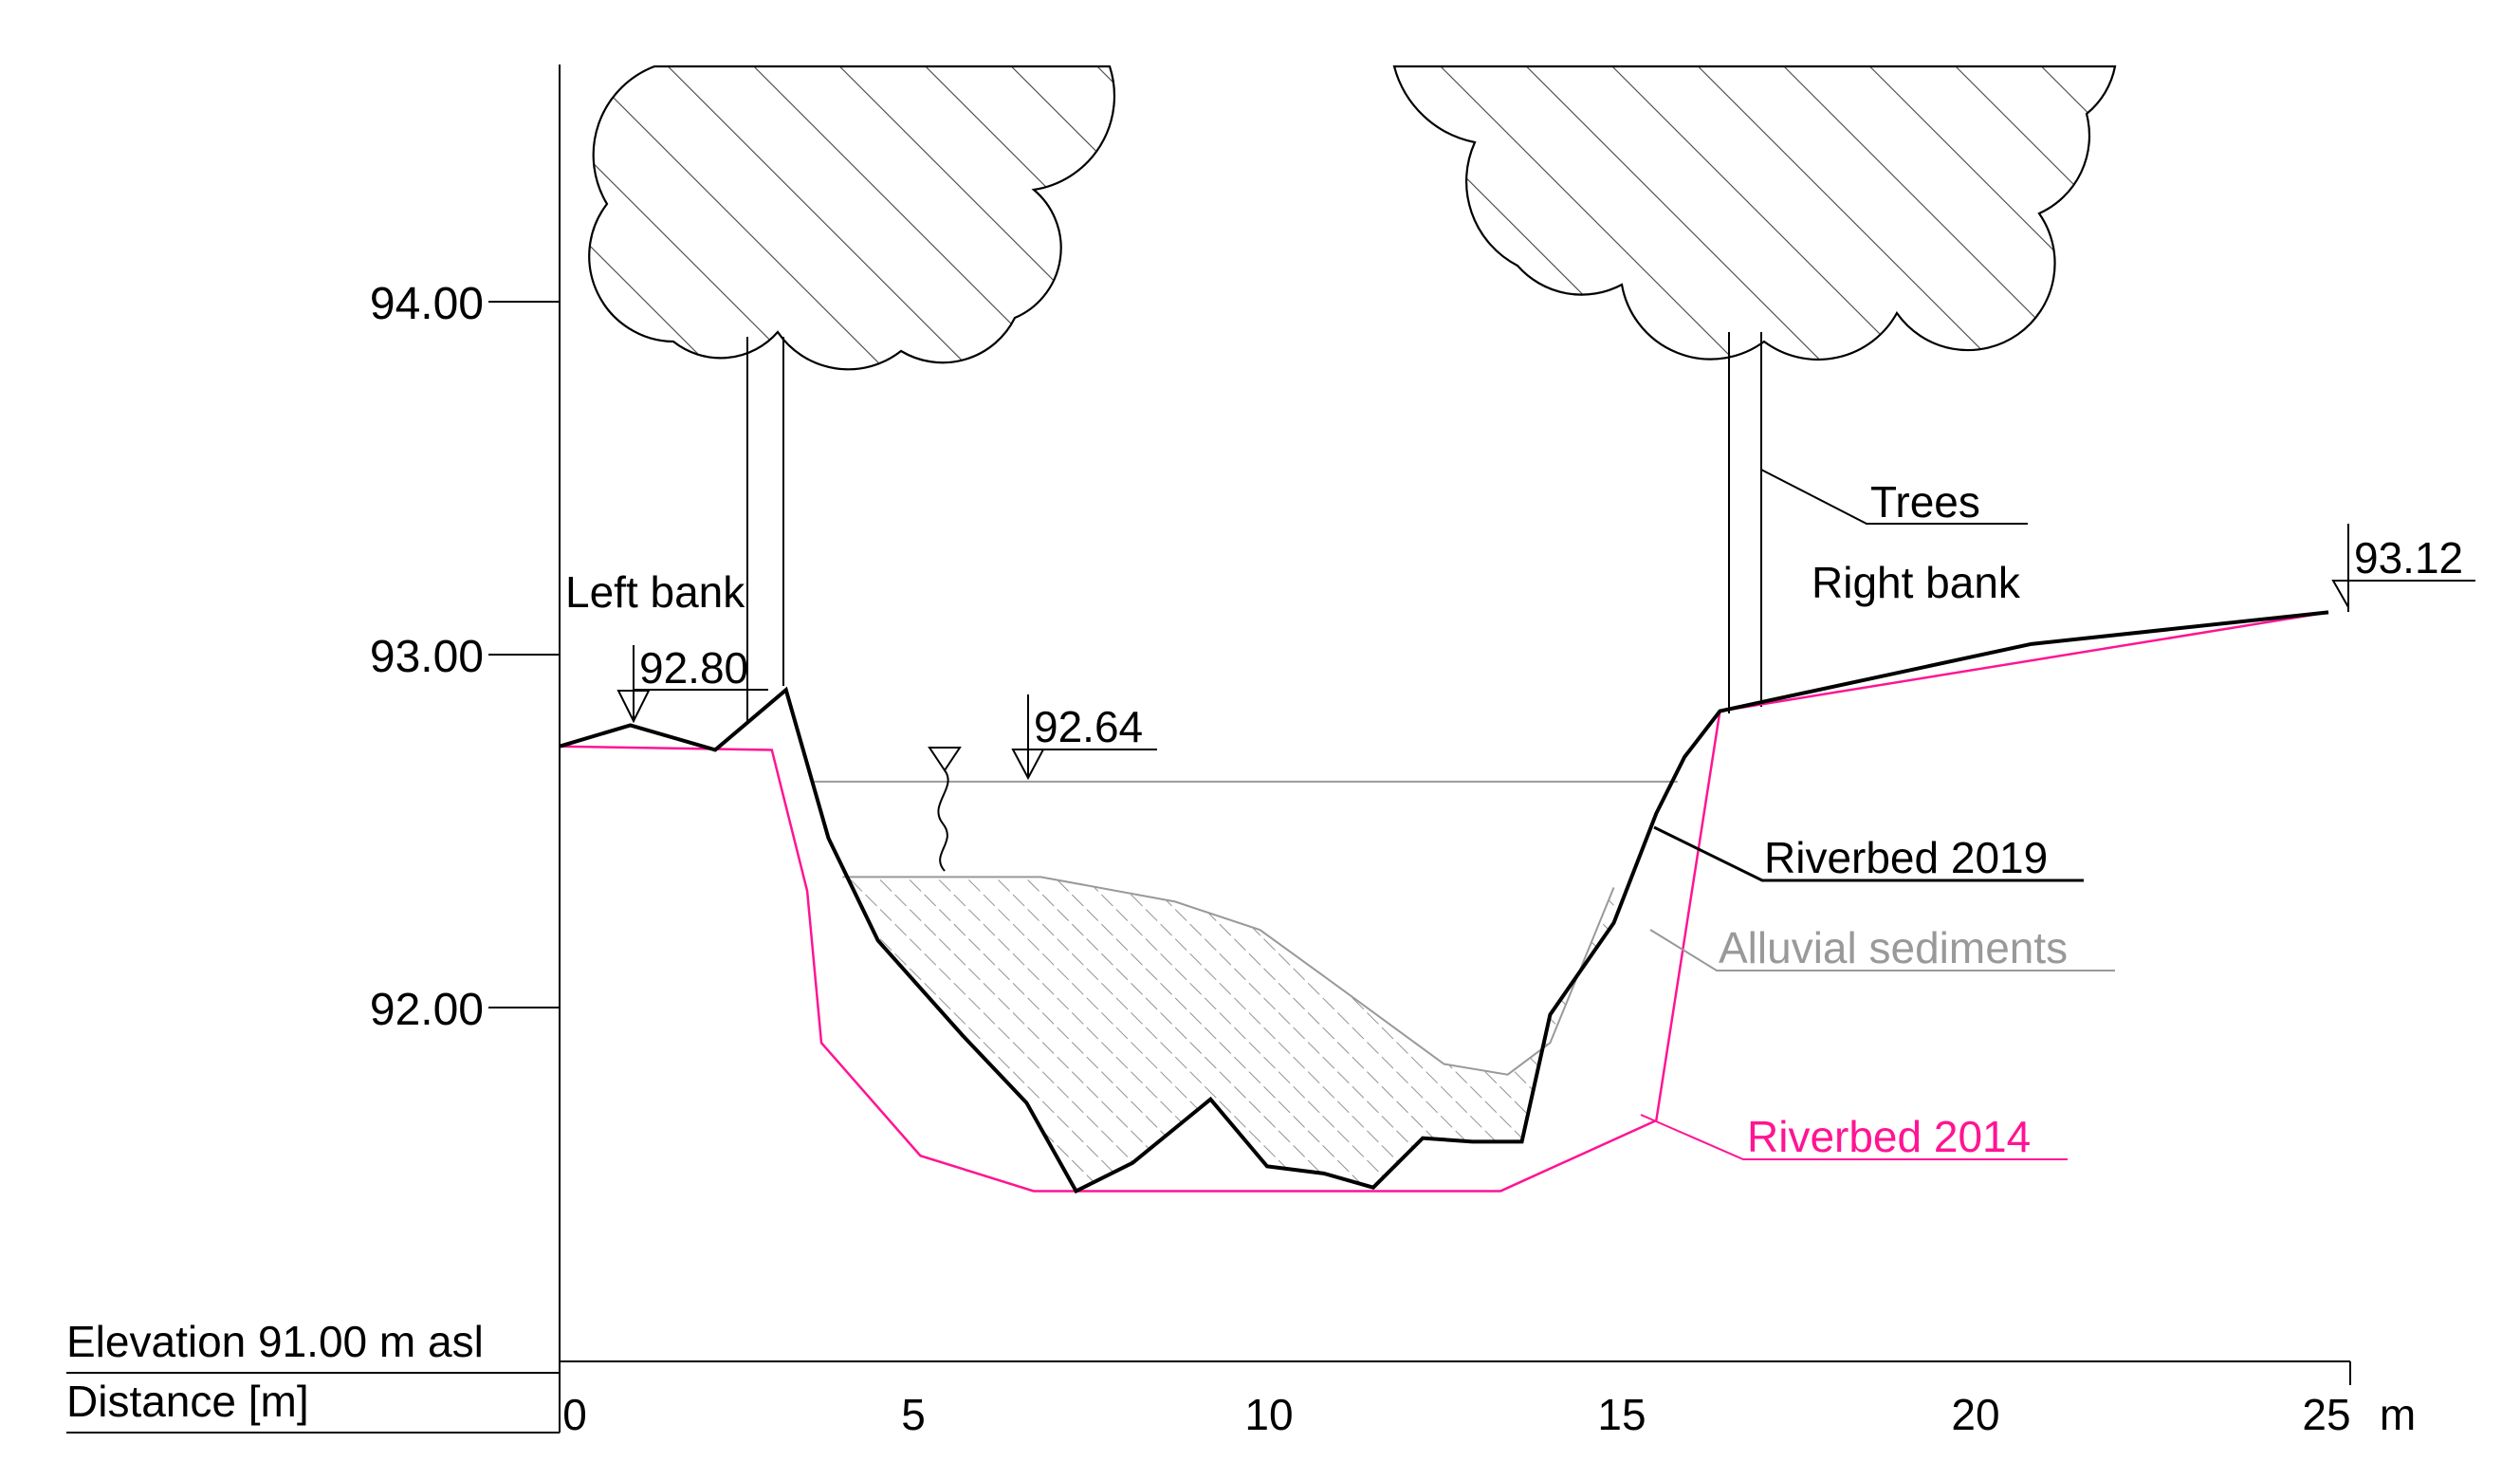 The height and width of the screenshot is (1480, 2520). I want to click on riverbed-2014-callout: Riverbed 2014, so click(1854, 1136).